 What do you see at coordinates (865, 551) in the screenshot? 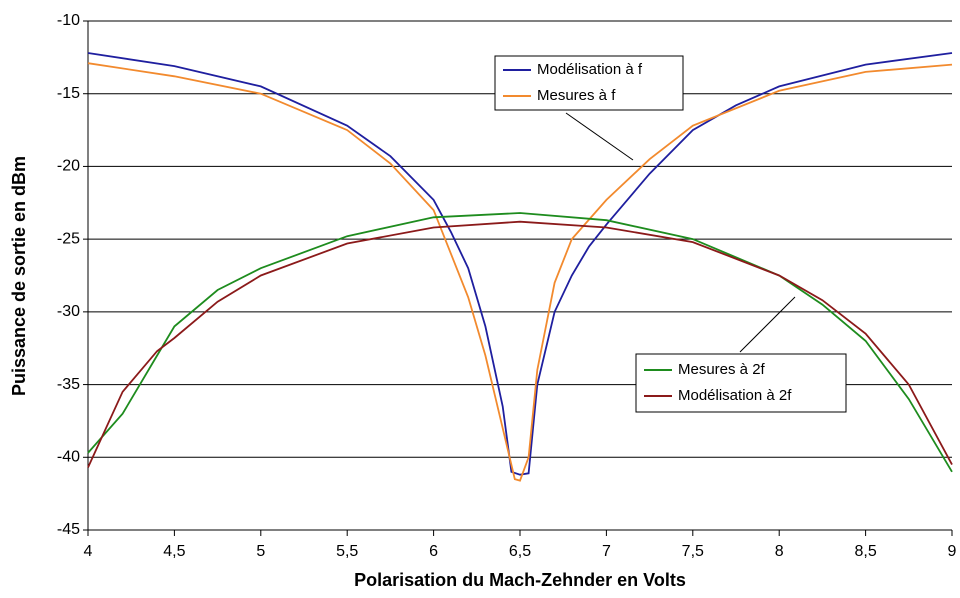
I see `x-tick-label: 8,5` at bounding box center [865, 551].